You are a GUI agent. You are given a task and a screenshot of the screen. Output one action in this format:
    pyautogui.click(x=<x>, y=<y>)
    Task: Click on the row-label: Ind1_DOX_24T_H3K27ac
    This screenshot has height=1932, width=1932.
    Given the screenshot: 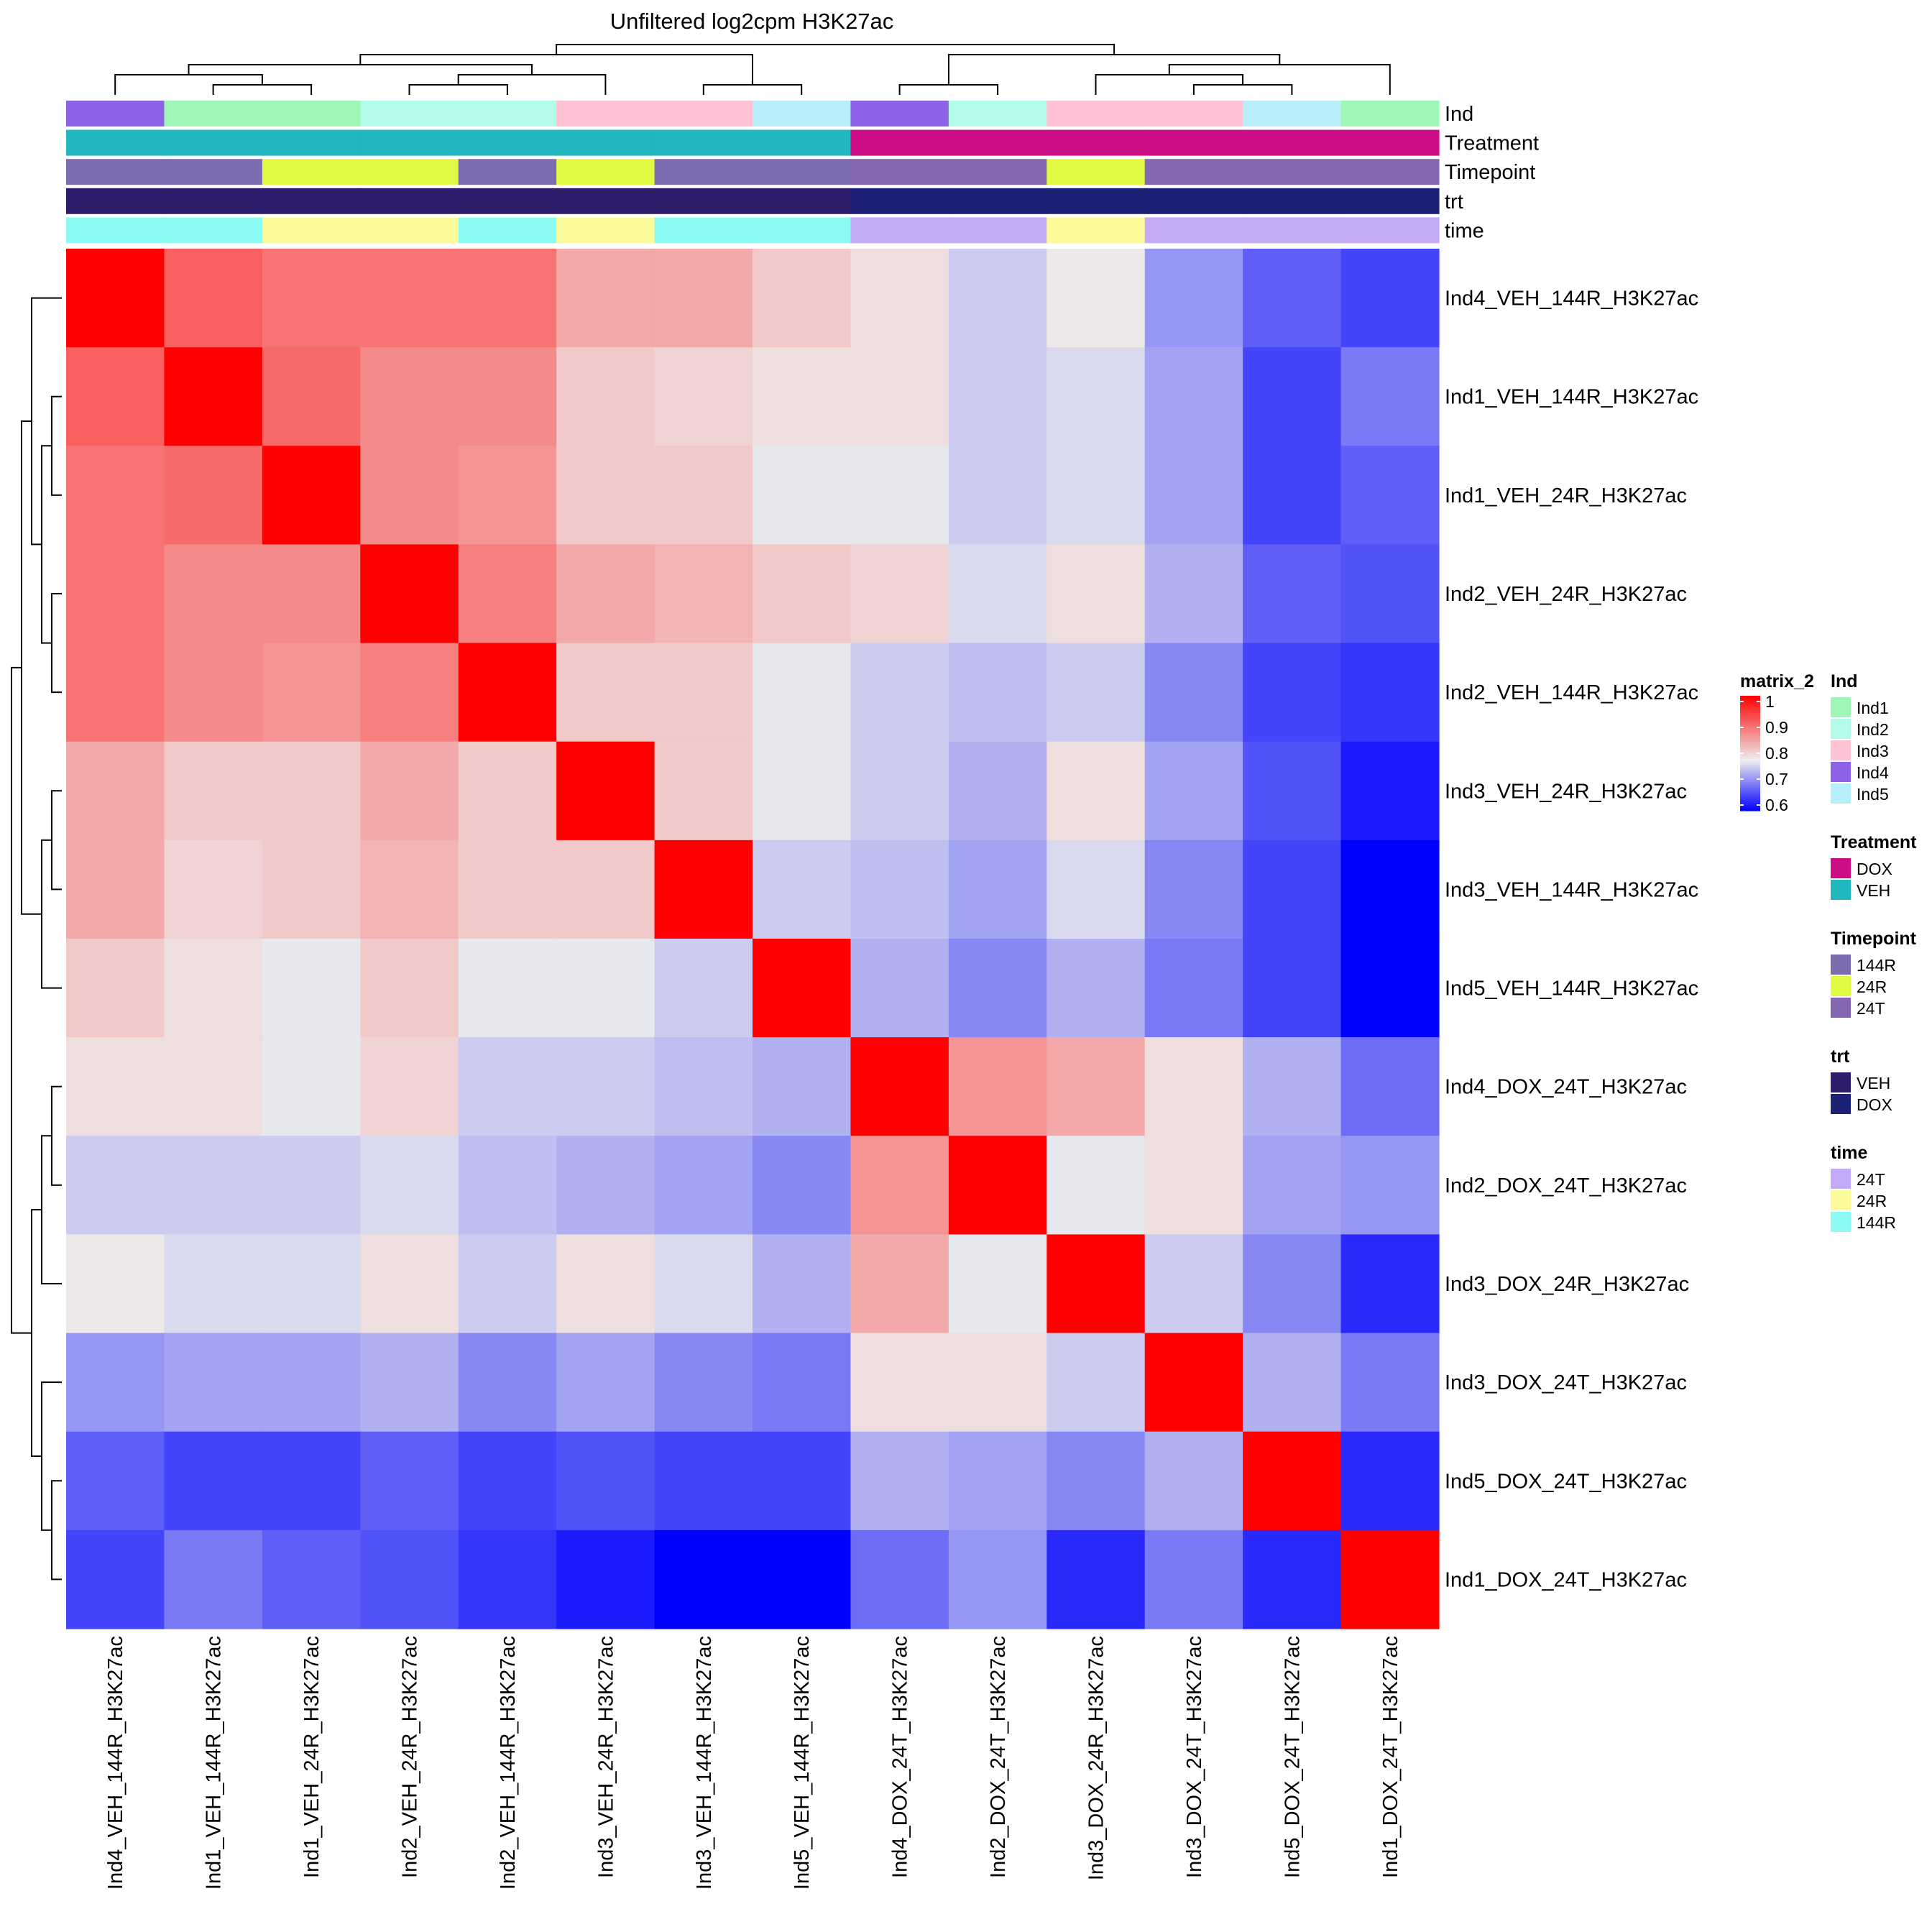 What is the action you would take?
    pyautogui.click(x=1566, y=1579)
    